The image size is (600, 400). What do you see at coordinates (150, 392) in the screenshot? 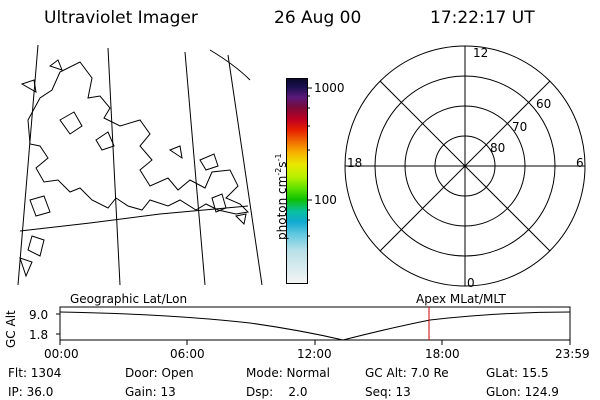
I see `gain-value: Gain: 13` at bounding box center [150, 392].